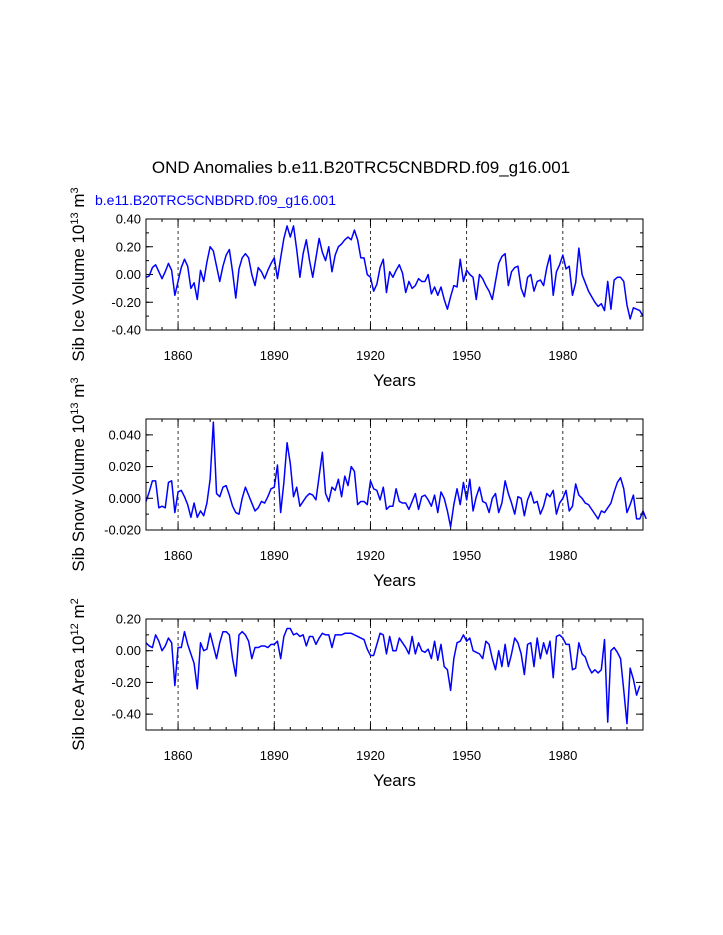 The image size is (723, 935). I want to click on y-axis-label: Sib Ice Area 1012 m2, so click(78, 674).